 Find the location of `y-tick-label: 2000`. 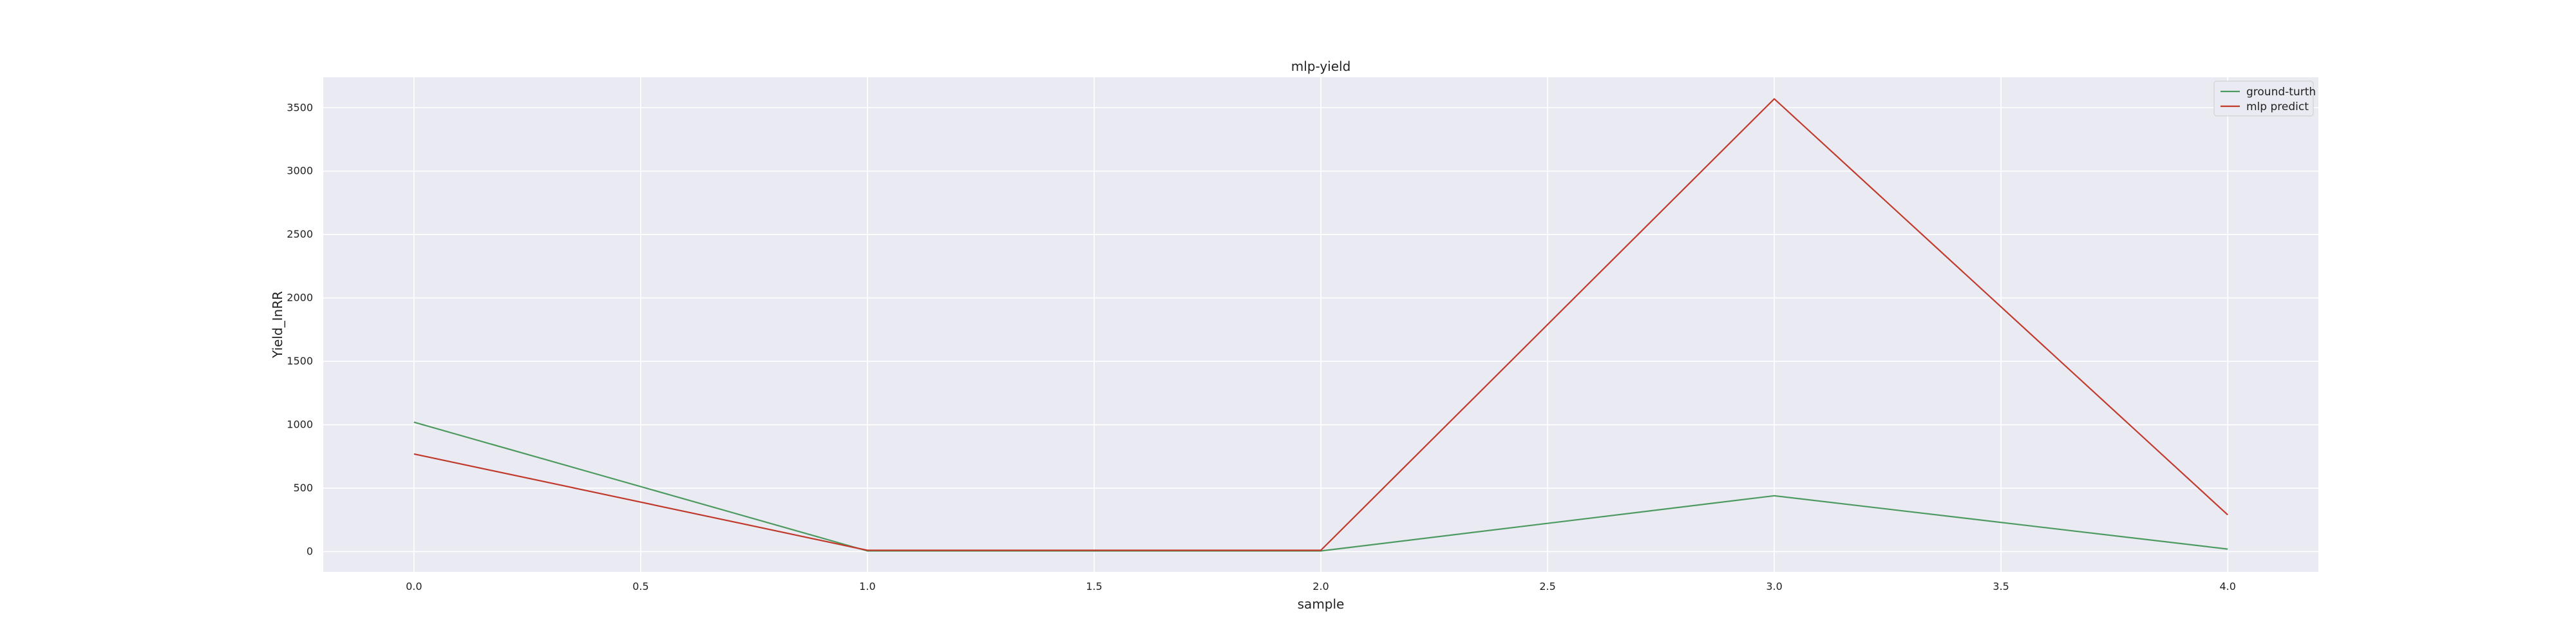

y-tick-label: 2000 is located at coordinates (300, 298).